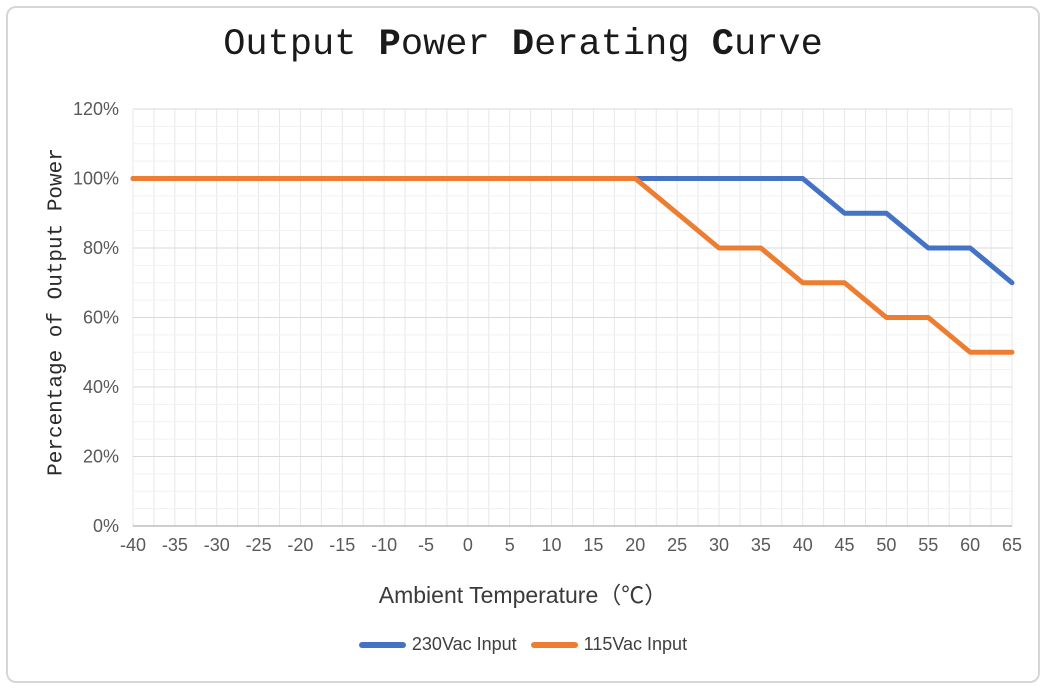 This screenshot has height=689, width=1046. I want to click on chart-title-segment: C, so click(722, 45).